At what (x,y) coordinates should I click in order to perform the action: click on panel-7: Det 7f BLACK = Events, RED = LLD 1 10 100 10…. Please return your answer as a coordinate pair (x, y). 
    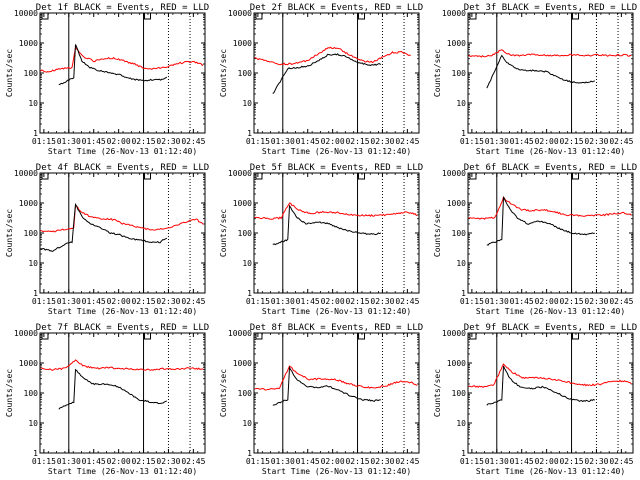
    Looking at the image, I should click on (107, 399).